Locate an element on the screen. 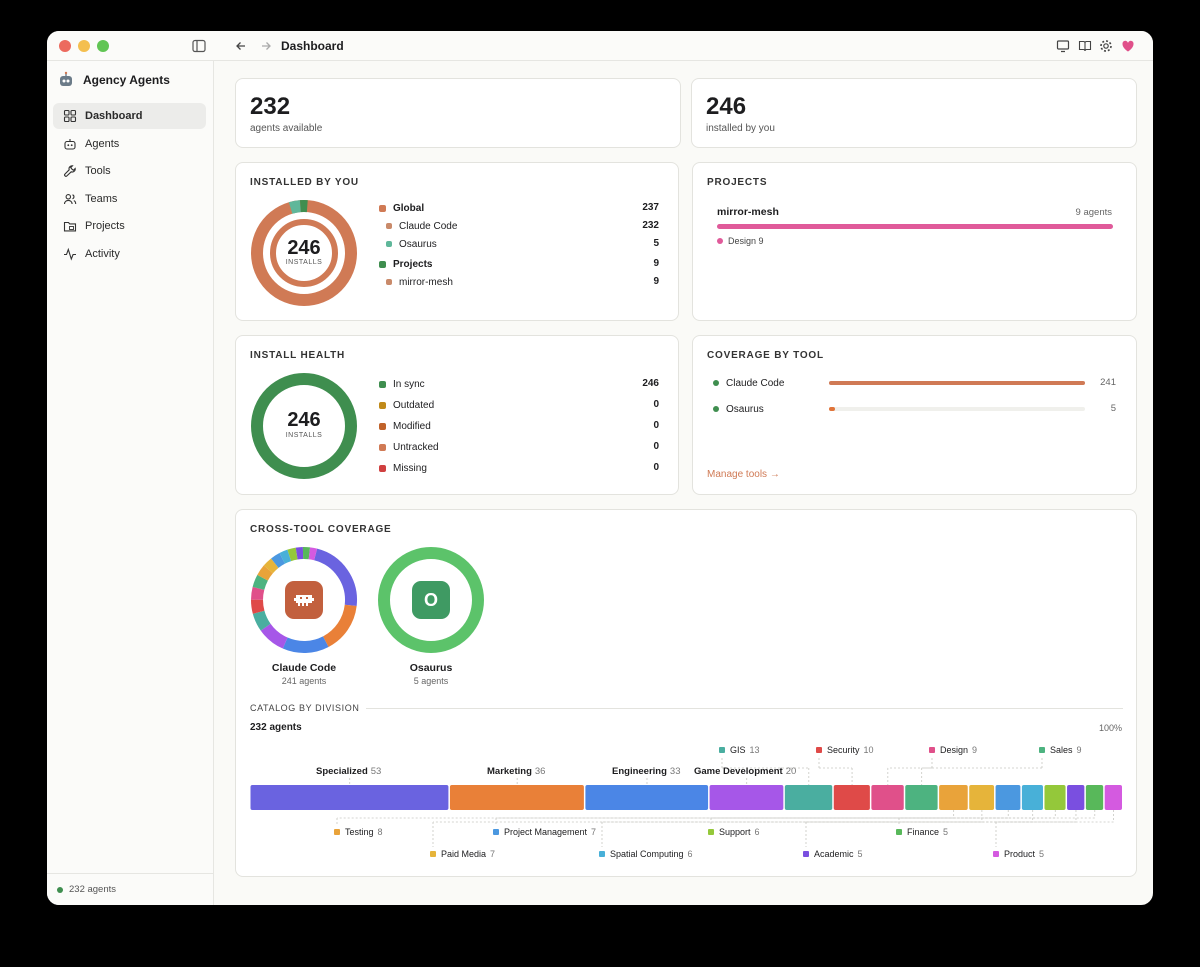 Image resolution: width=1200 pixels, height=967 pixels. catalog-bar-gis is located at coordinates (808, 797).